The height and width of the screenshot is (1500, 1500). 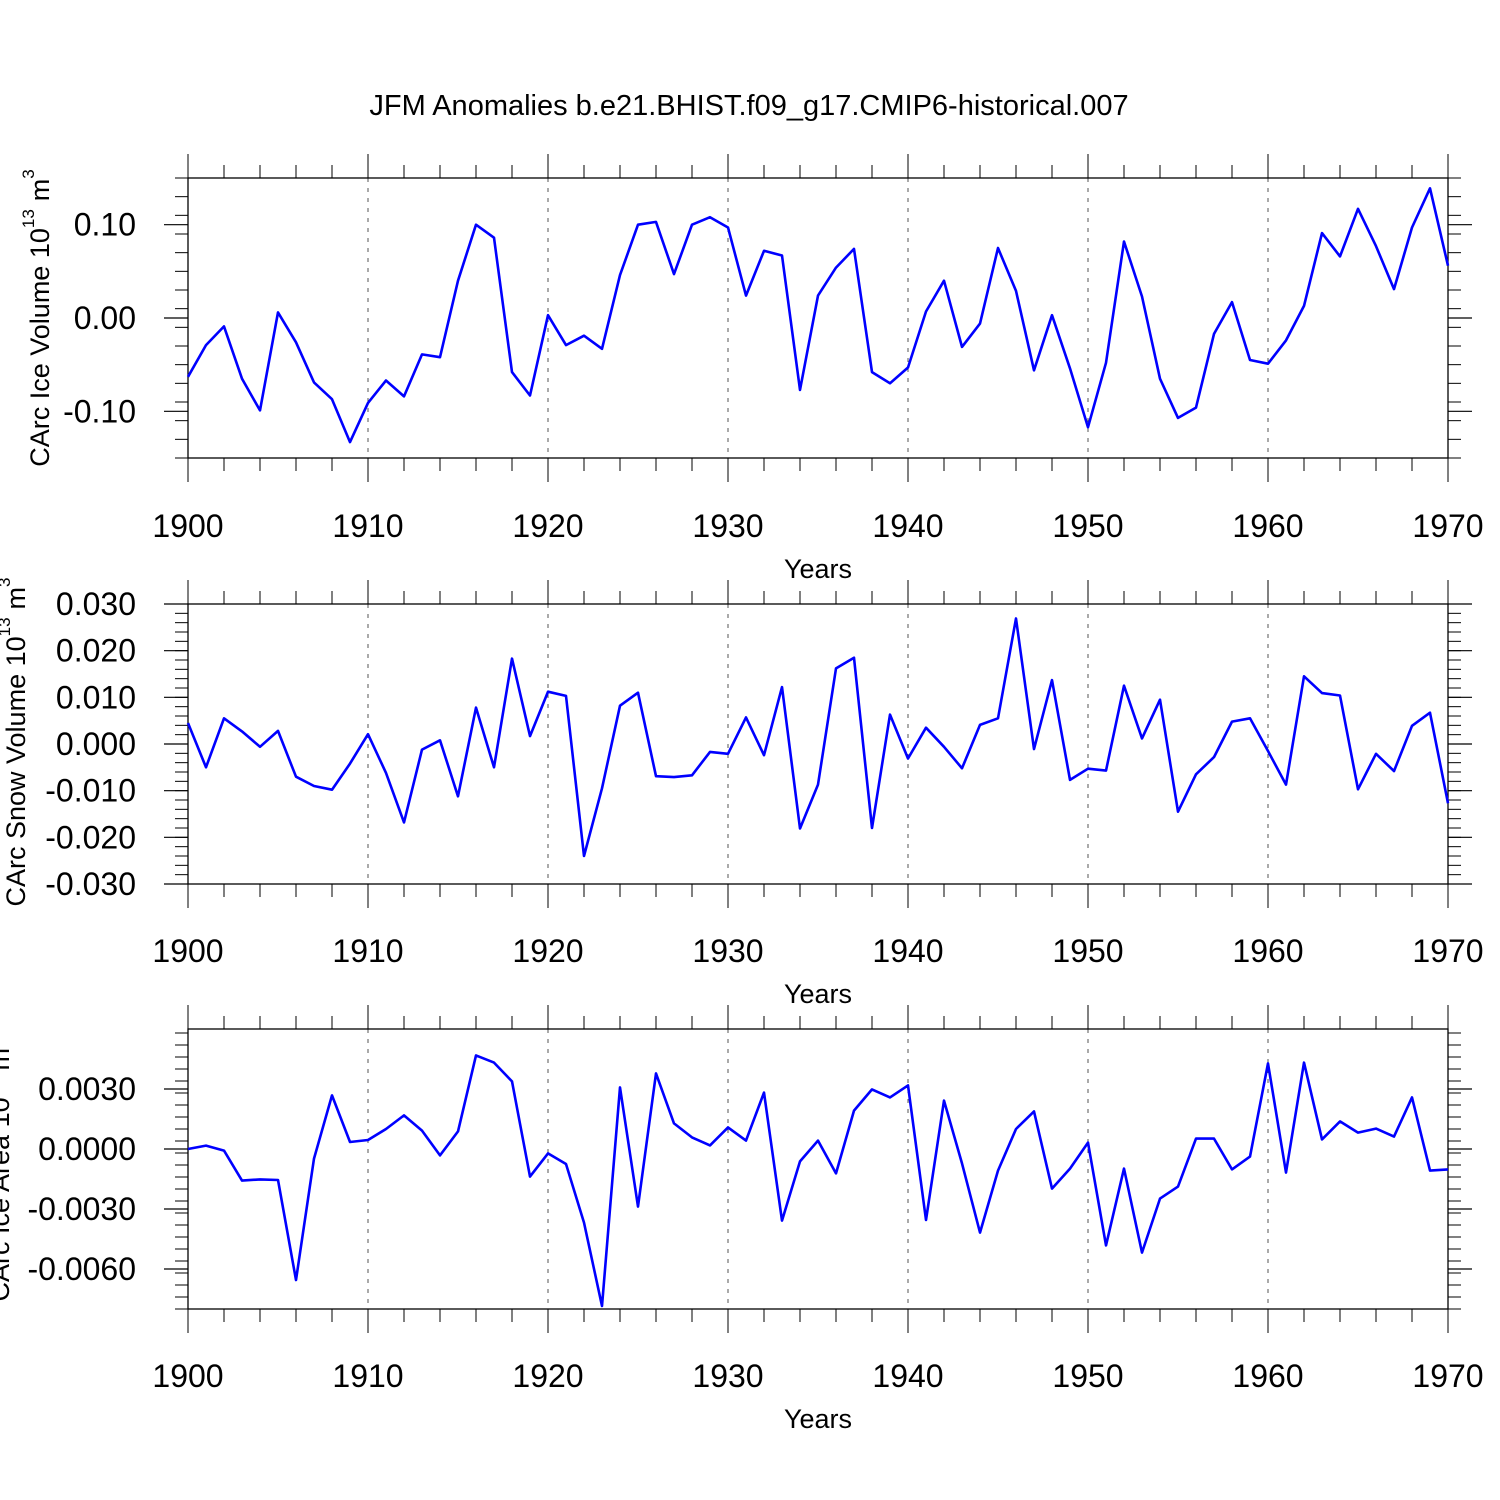 What do you see at coordinates (105, 318) in the screenshot?
I see `y-tick-label: 0.00` at bounding box center [105, 318].